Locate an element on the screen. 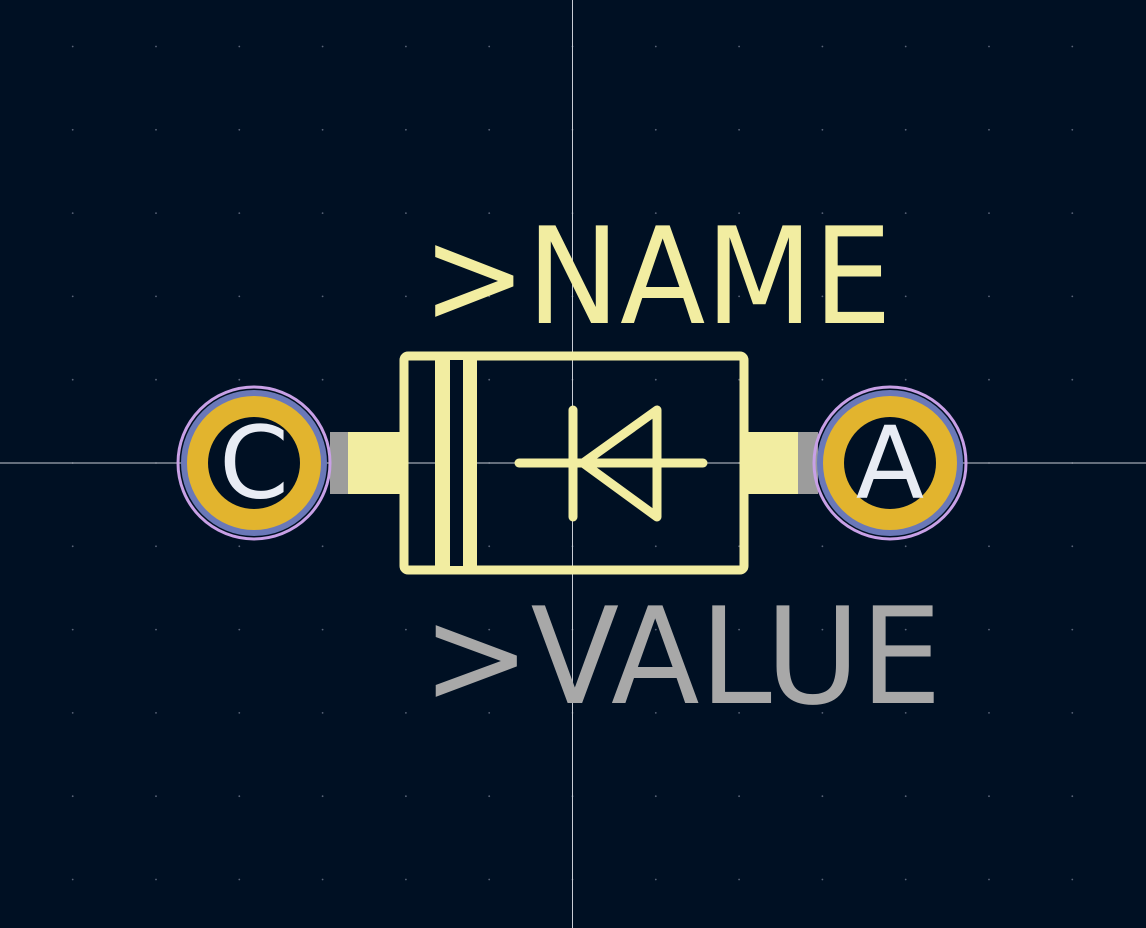  cathode-band-gap is located at coordinates (456, 463).